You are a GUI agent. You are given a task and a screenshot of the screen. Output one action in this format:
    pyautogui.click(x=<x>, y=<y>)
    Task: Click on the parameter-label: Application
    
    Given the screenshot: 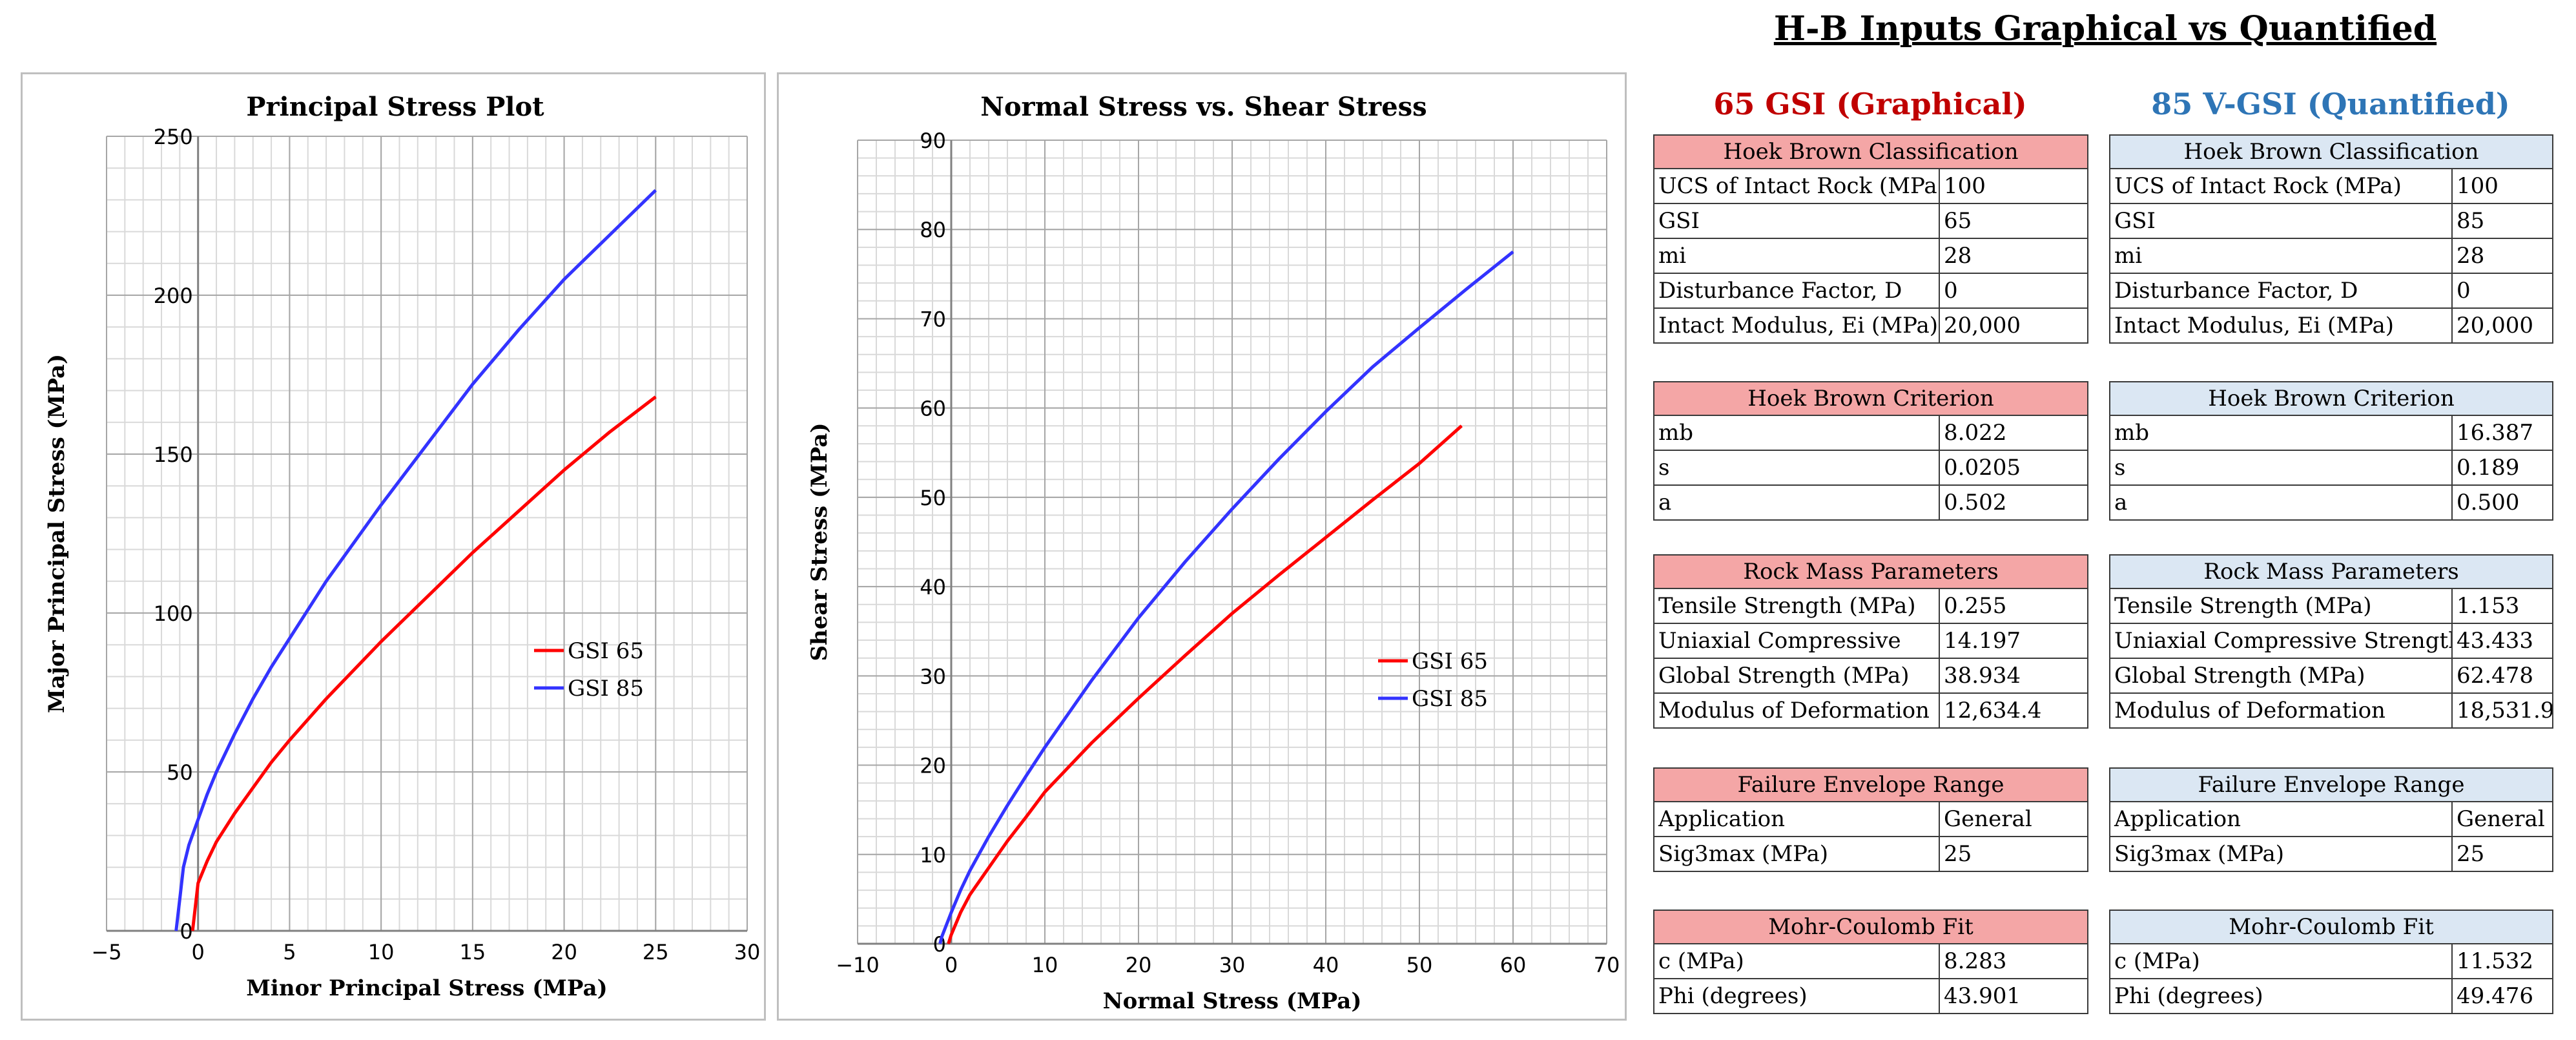 What is the action you would take?
    pyautogui.click(x=1796, y=819)
    